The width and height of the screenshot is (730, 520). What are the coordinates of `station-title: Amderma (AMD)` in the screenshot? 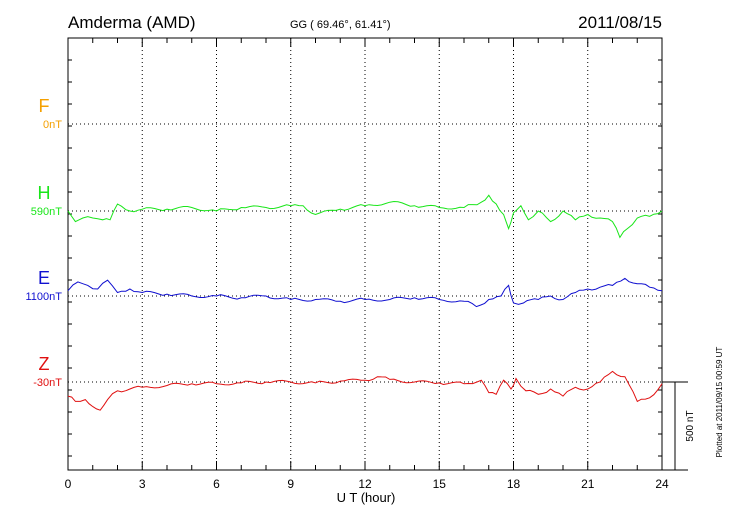 It's located at (132, 22).